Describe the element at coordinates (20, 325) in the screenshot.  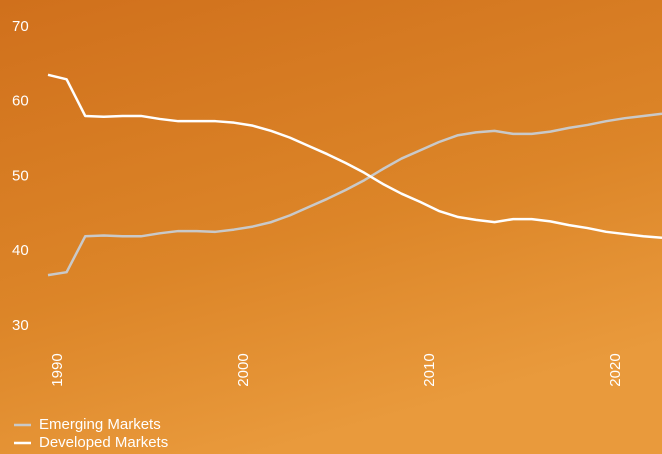
I see `y-tick-label: 30` at that location.